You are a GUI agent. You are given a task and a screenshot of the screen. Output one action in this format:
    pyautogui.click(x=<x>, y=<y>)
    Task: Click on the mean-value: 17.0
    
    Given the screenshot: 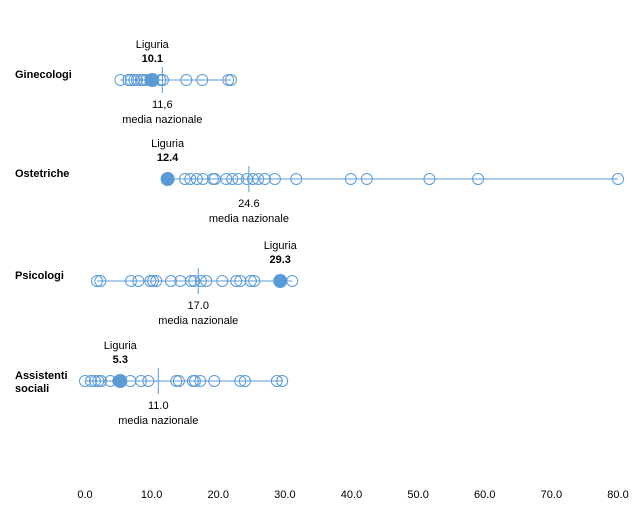 What is the action you would take?
    pyautogui.click(x=198, y=306)
    